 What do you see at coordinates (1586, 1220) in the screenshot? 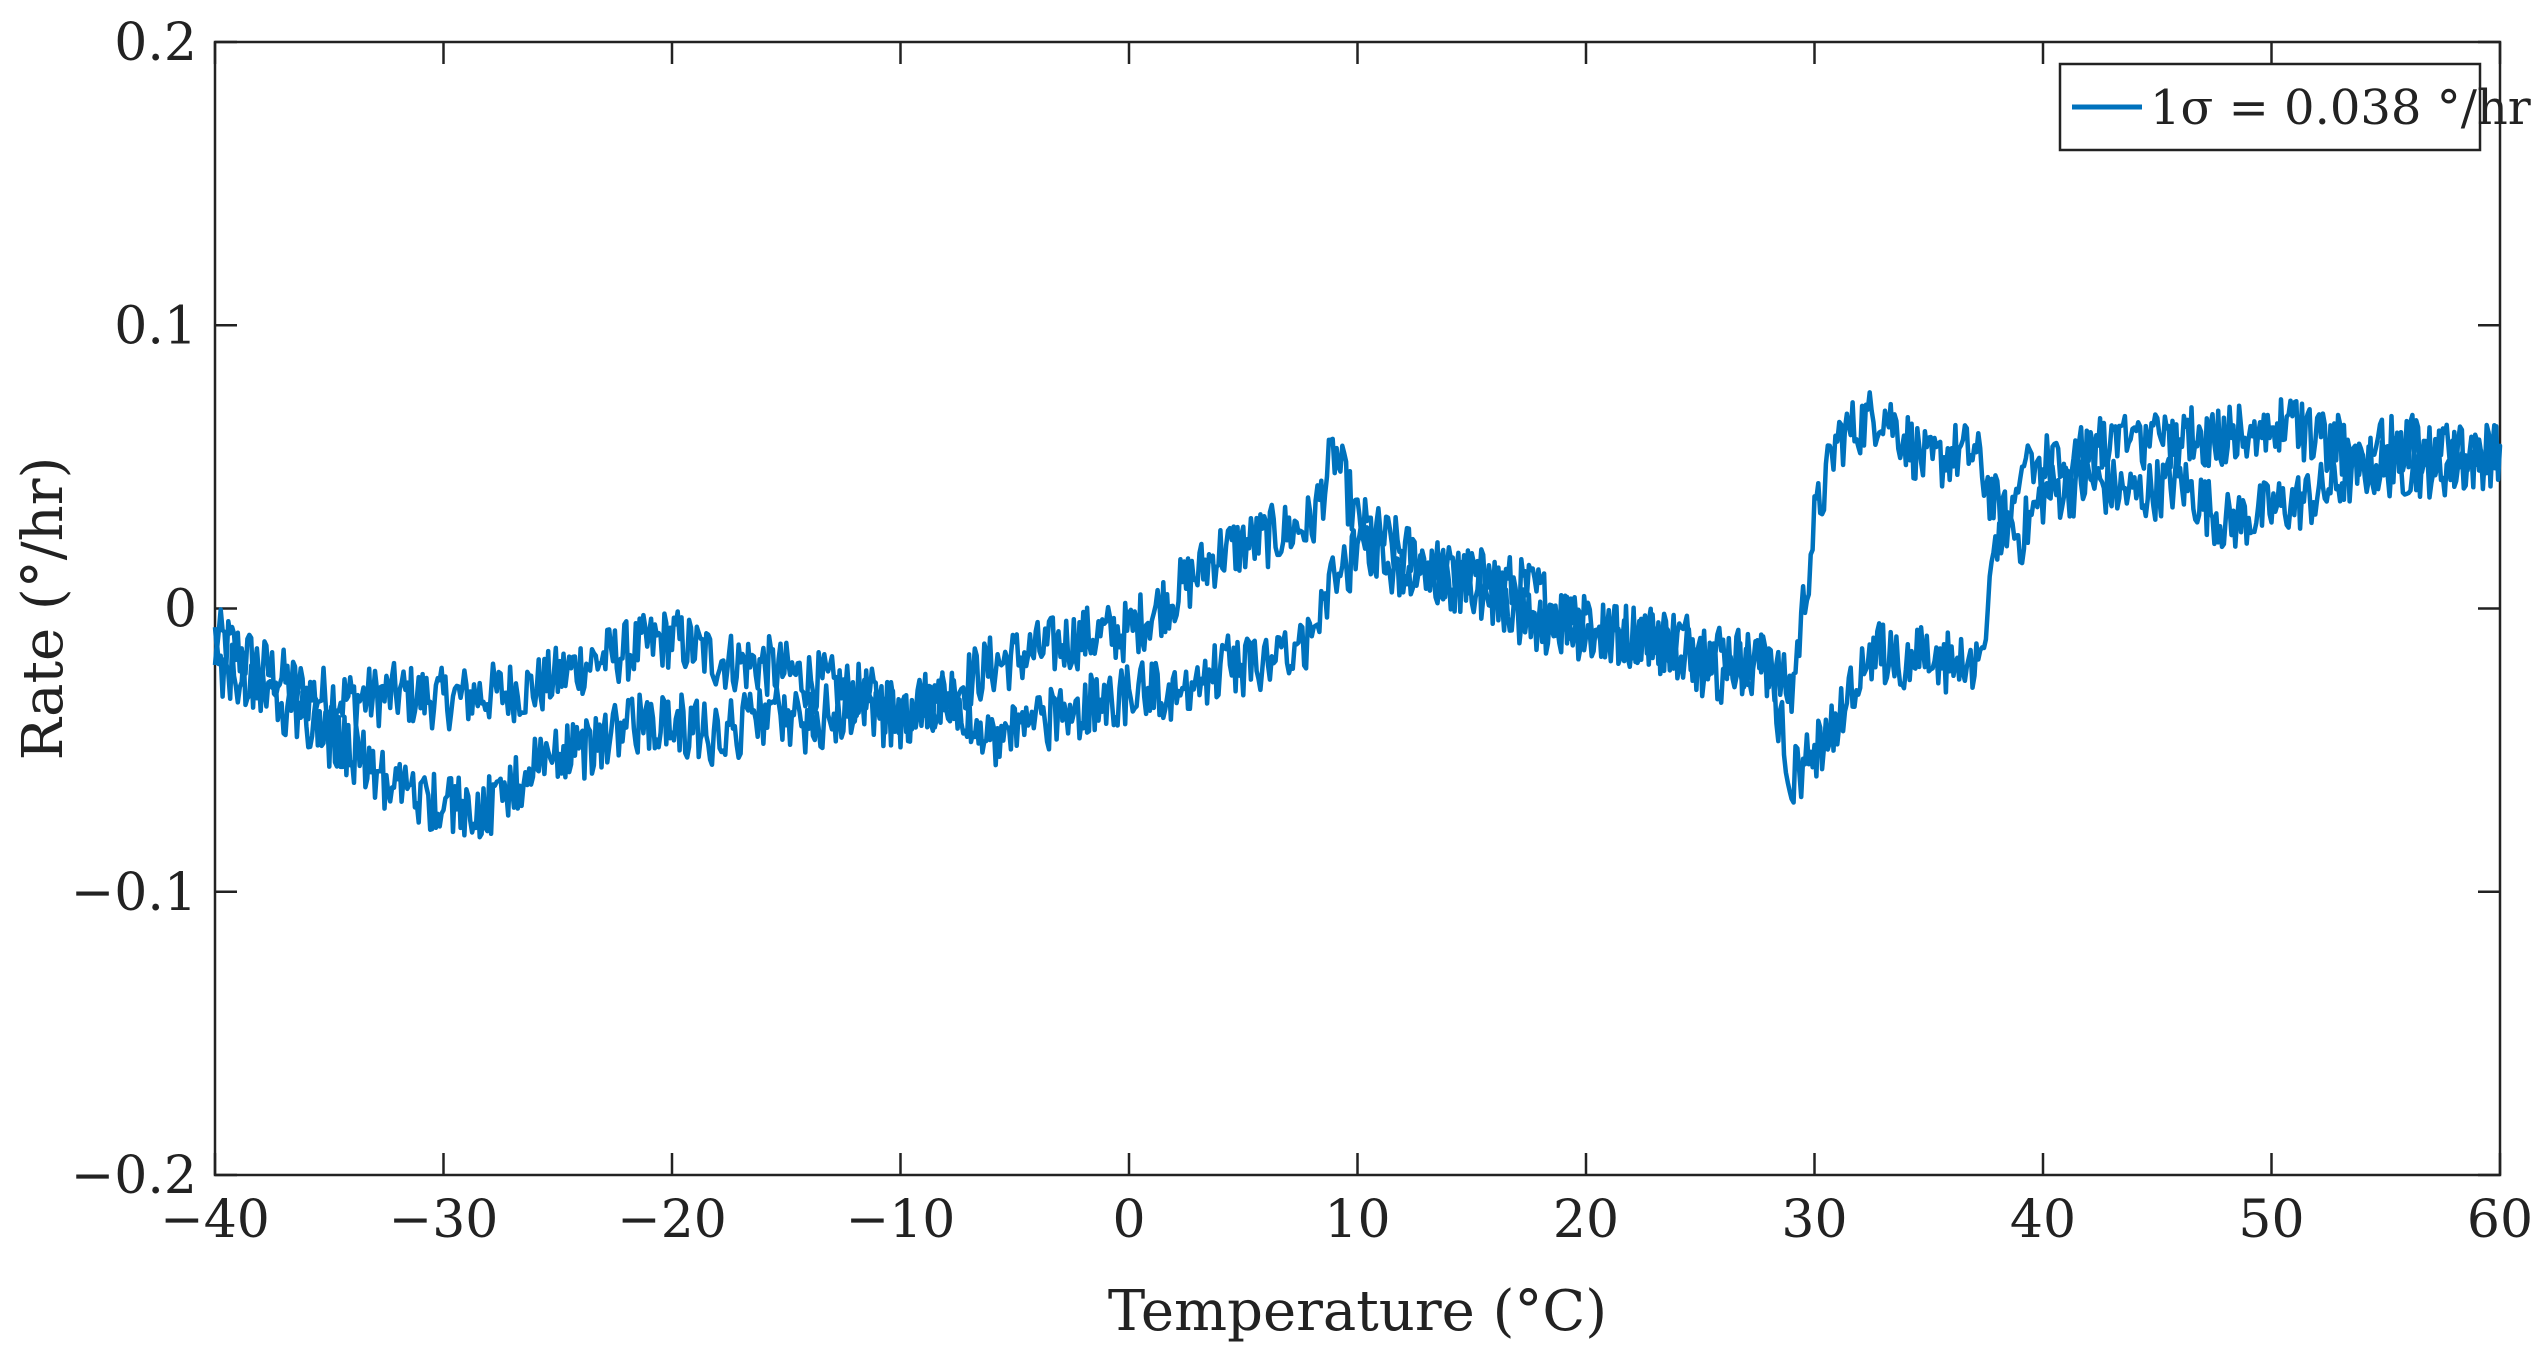
I see `x-tick-label: 20` at bounding box center [1586, 1220].